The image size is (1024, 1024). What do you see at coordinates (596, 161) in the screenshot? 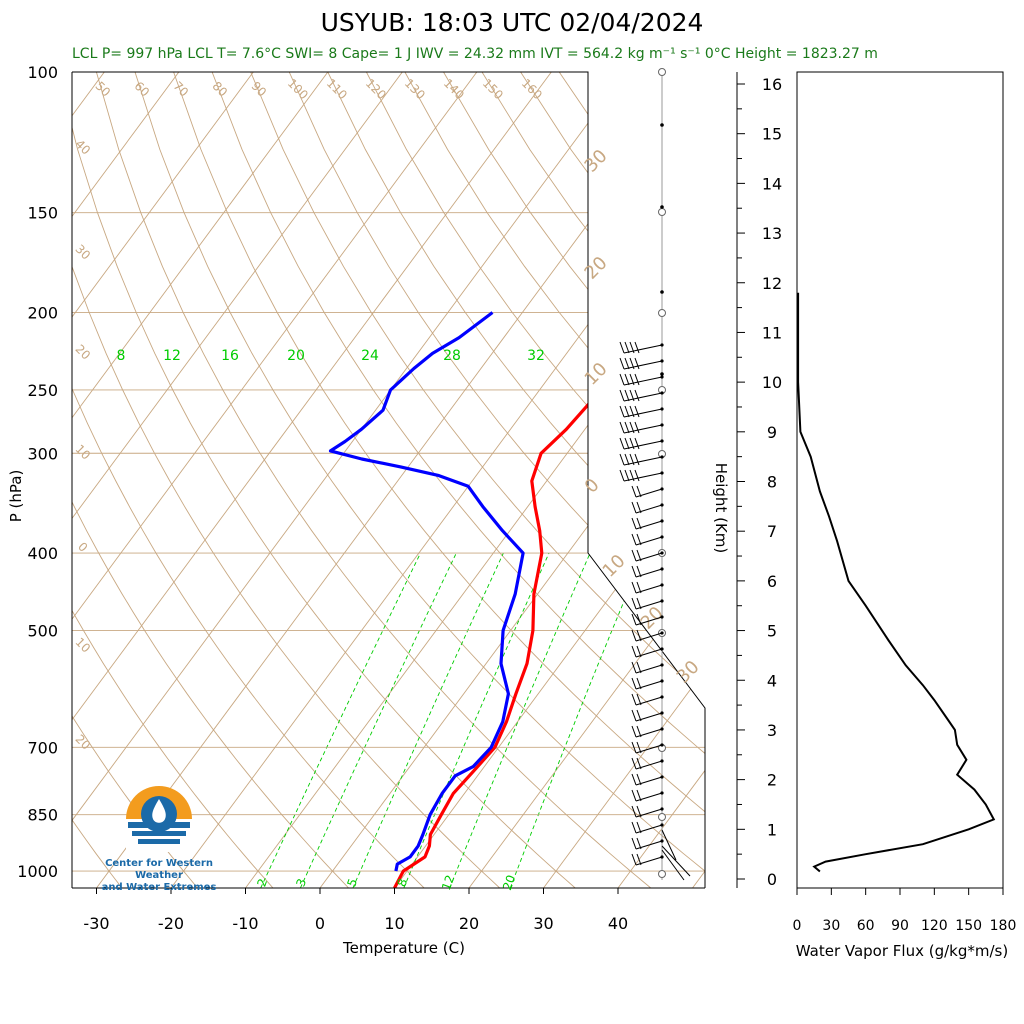
I see `isotherm-label: 30` at bounding box center [596, 161].